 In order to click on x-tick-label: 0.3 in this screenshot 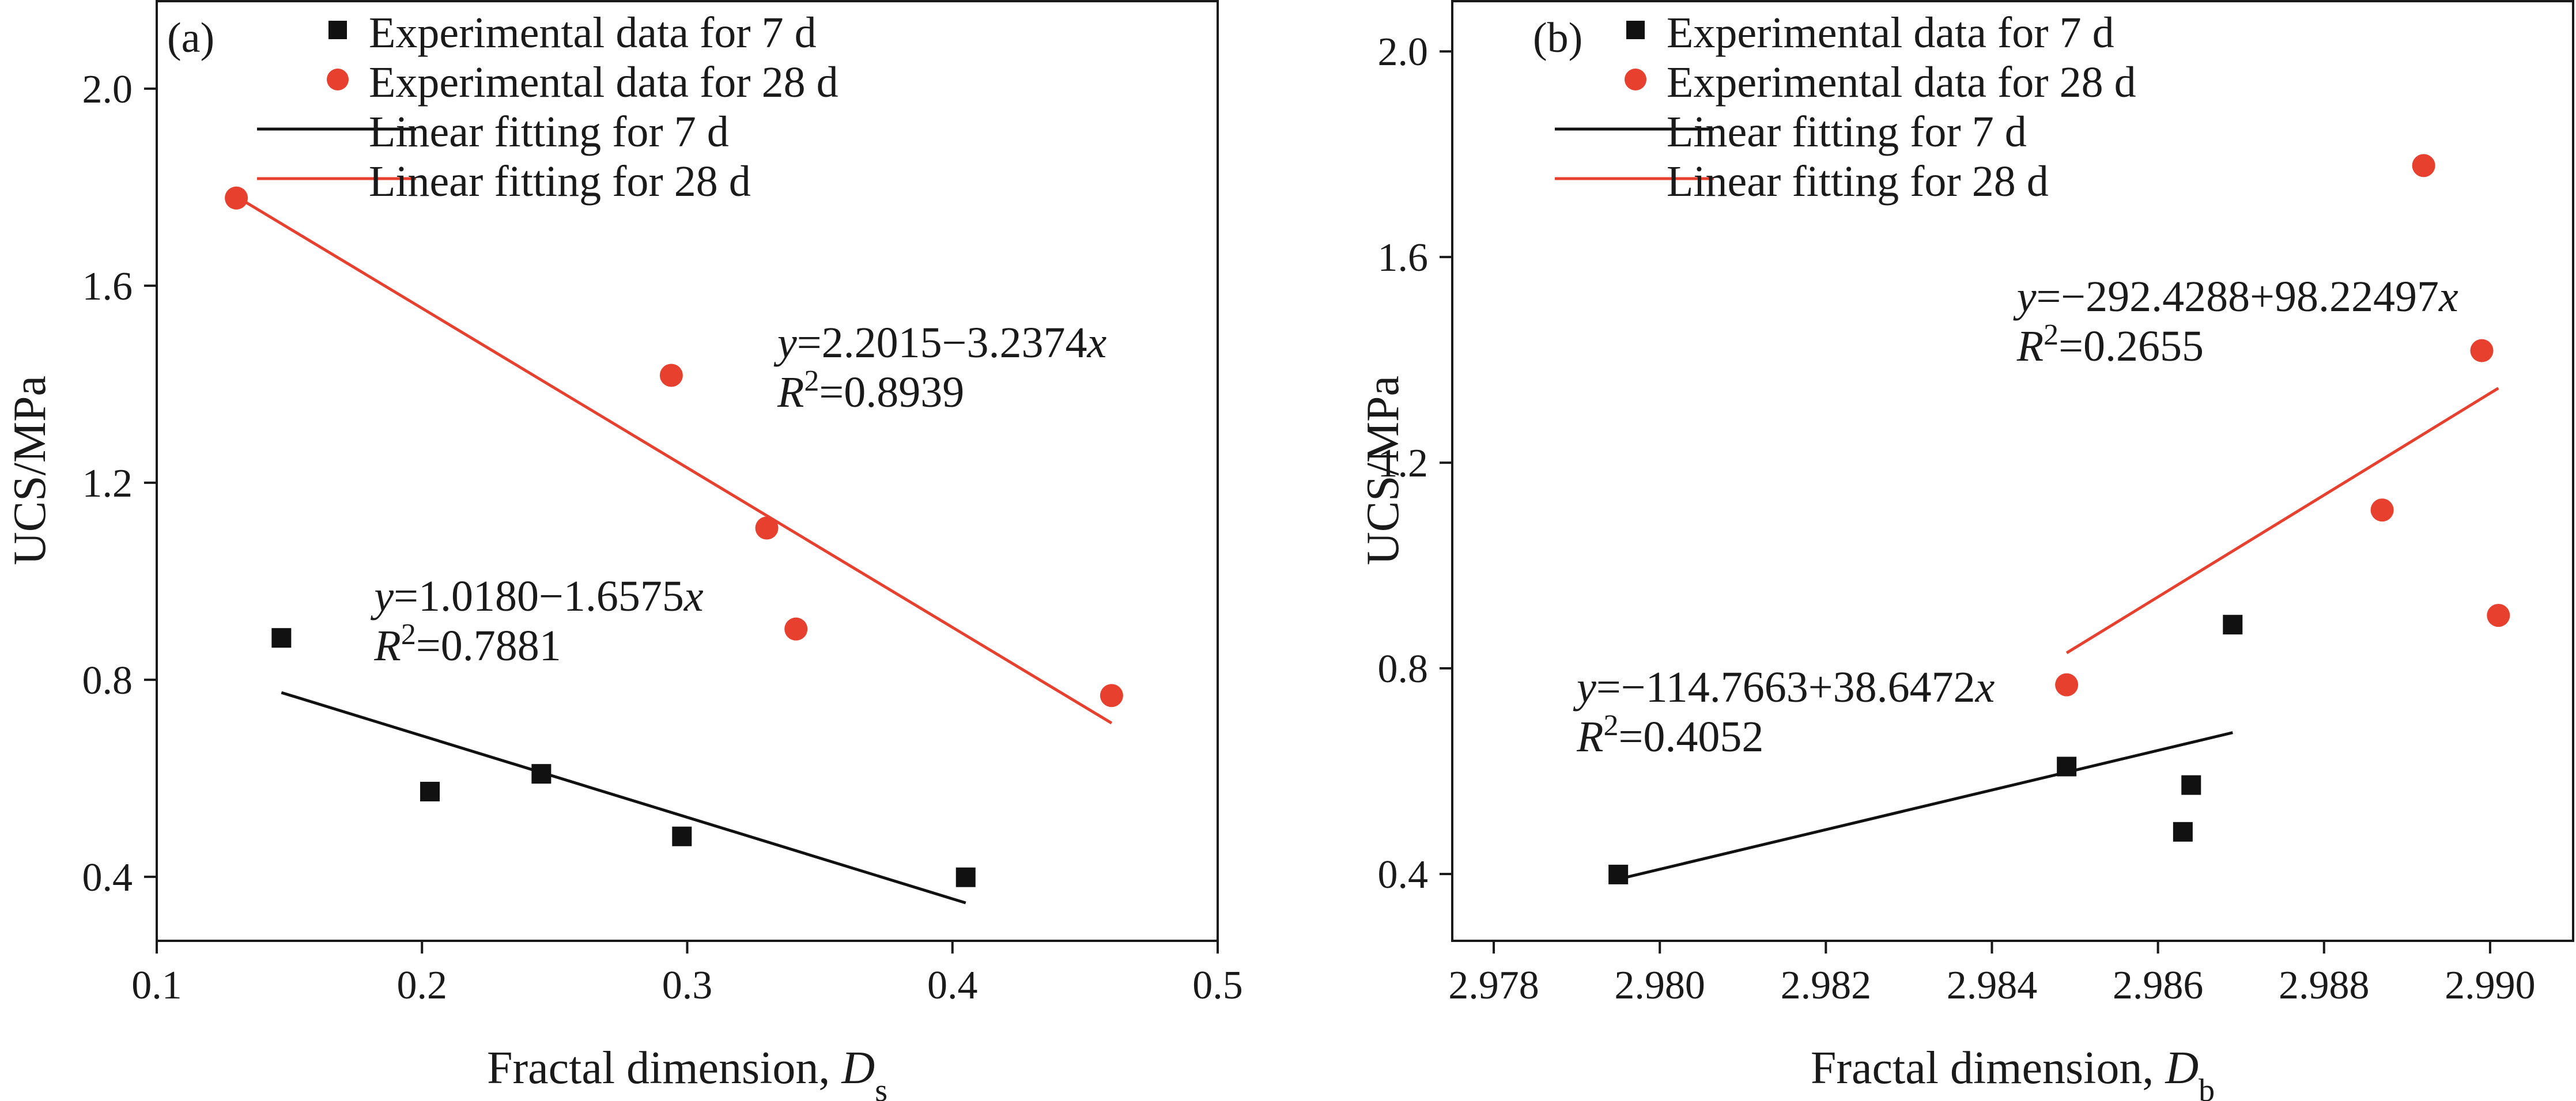, I will do `click(687, 985)`.